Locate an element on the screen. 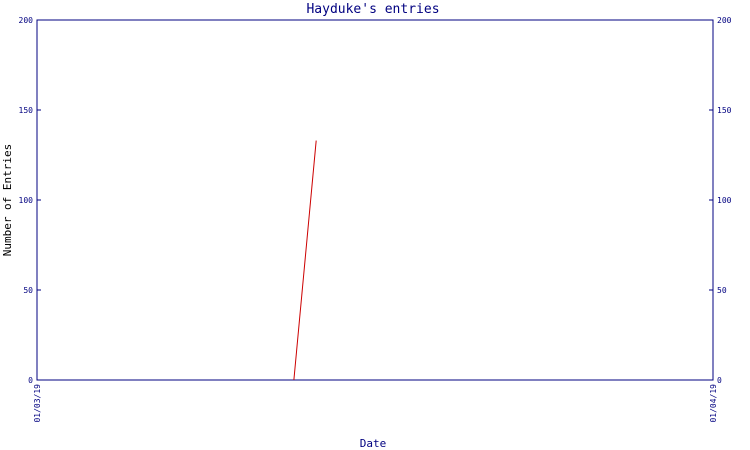  y-tick-label-right: 200 is located at coordinates (724, 20).